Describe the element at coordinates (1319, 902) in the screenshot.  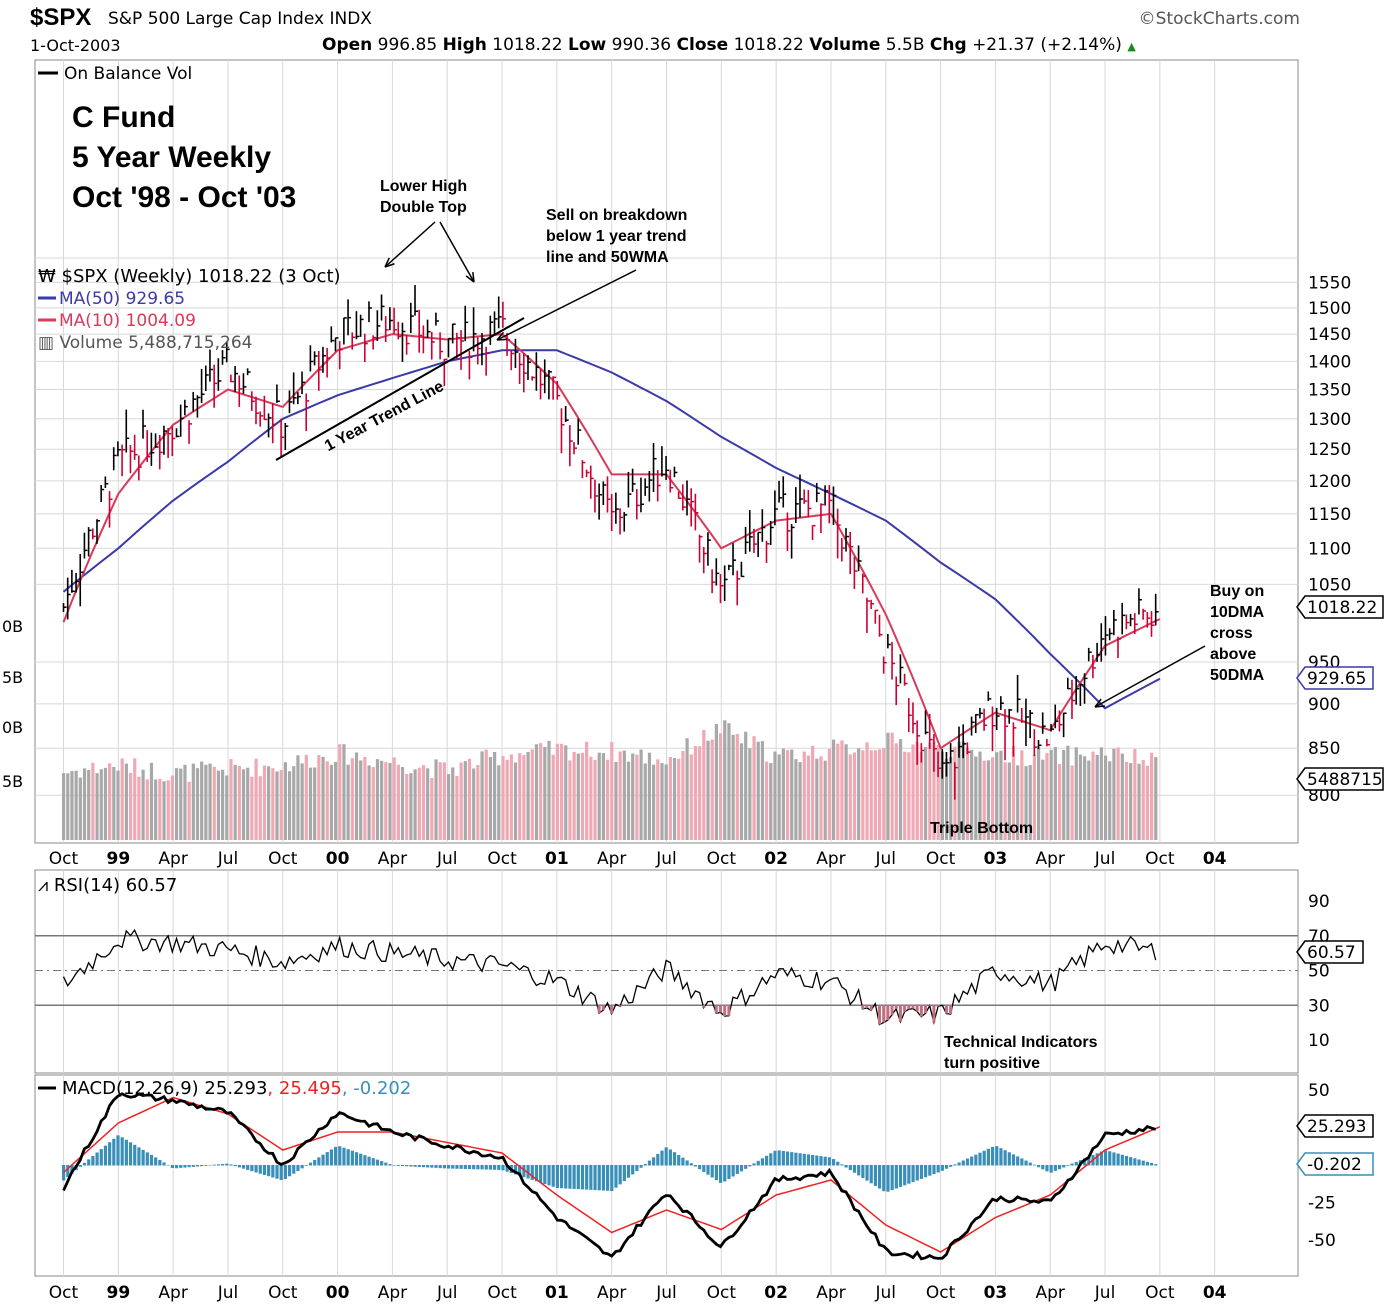
I see `rsi-y-tick: 90` at that location.